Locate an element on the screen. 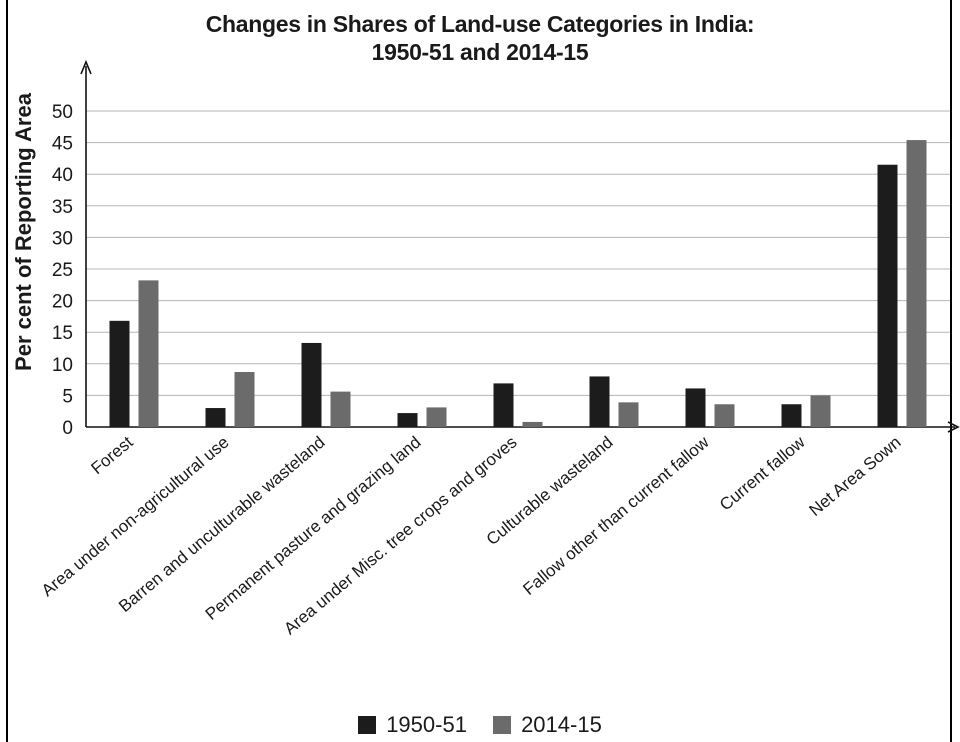 The width and height of the screenshot is (960, 742). legend-label-1950-51: 1950-51 is located at coordinates (426, 724).